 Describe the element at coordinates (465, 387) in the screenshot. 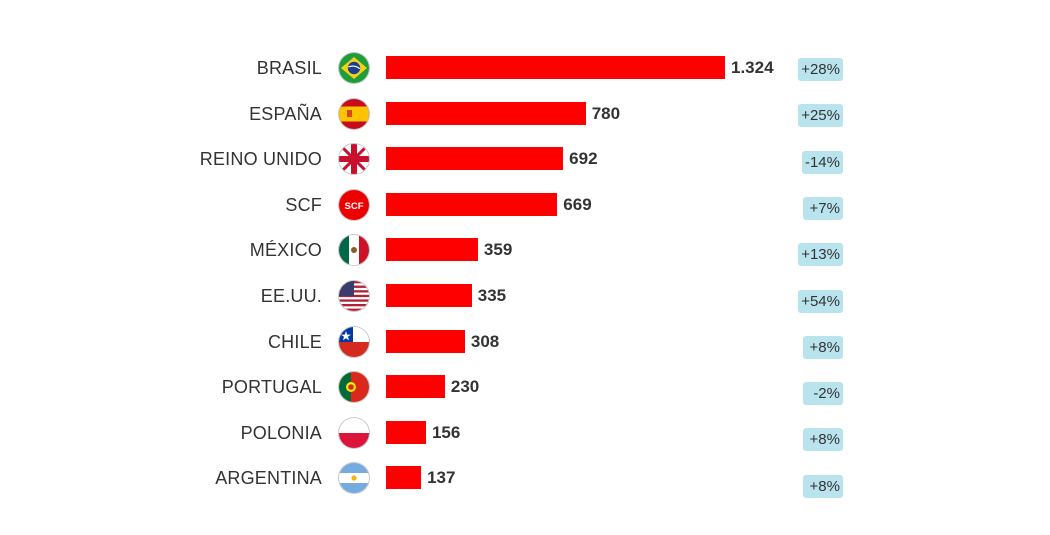

I see `value-label: 230` at that location.